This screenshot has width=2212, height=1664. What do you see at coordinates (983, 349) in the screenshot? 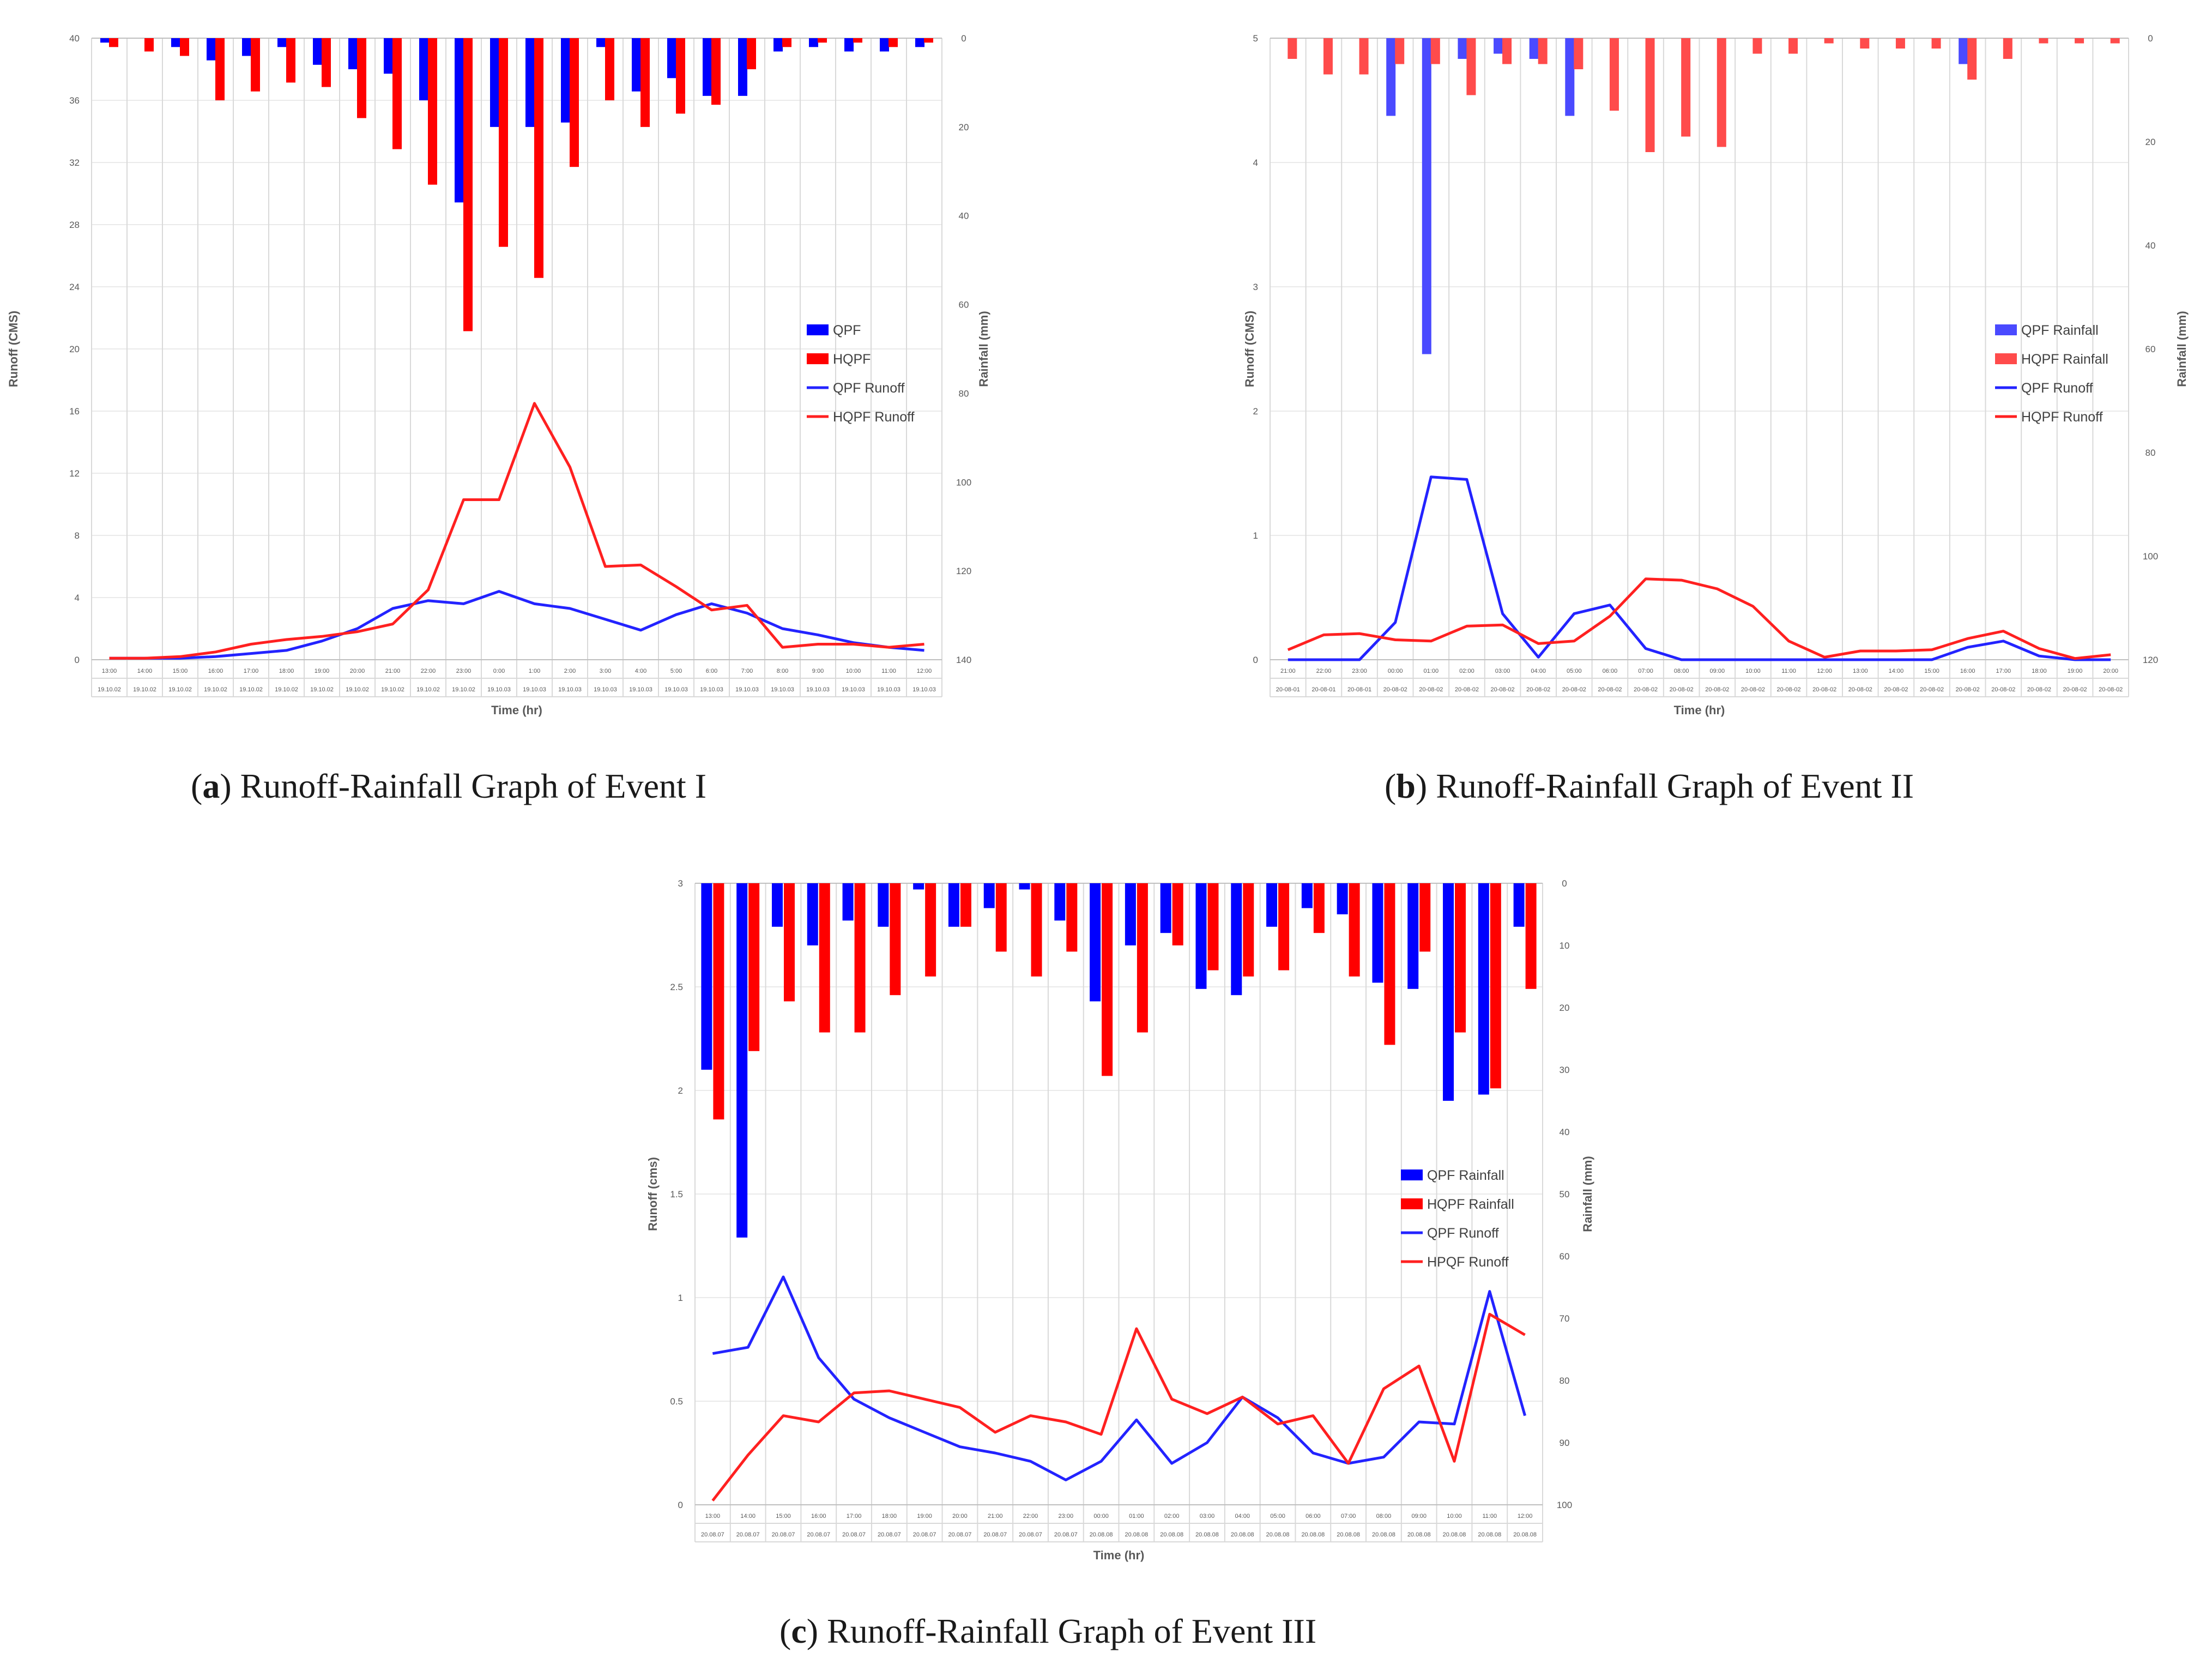
I see `right-axis-title: Rainfall (mm)` at bounding box center [983, 349].